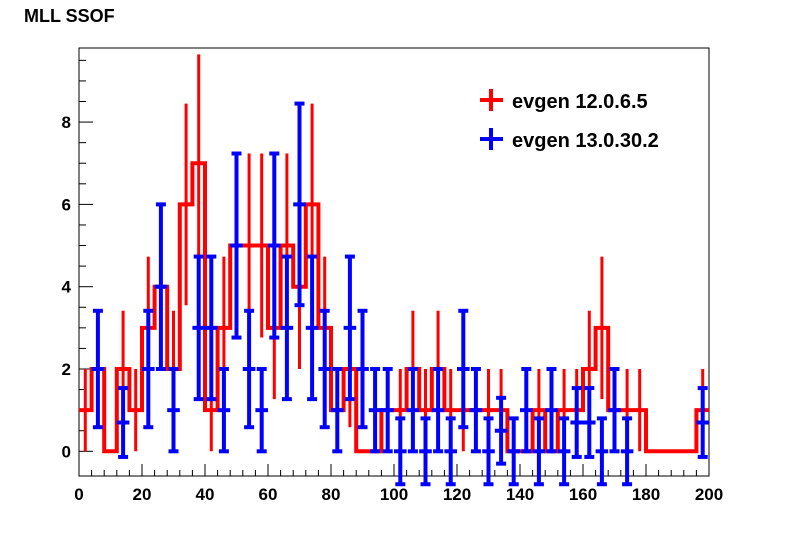 Image resolution: width=788 pixels, height=533 pixels. What do you see at coordinates (585, 141) in the screenshot?
I see `legend-label-blue: evgen 13.0.30.2` at bounding box center [585, 141].